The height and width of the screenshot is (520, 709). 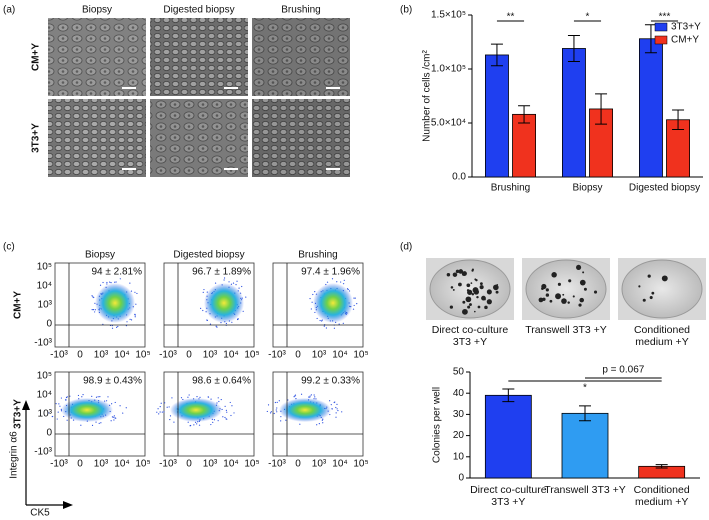 What do you see at coordinates (623, 370) in the screenshot?
I see `significance: p = 0.067` at bounding box center [623, 370].